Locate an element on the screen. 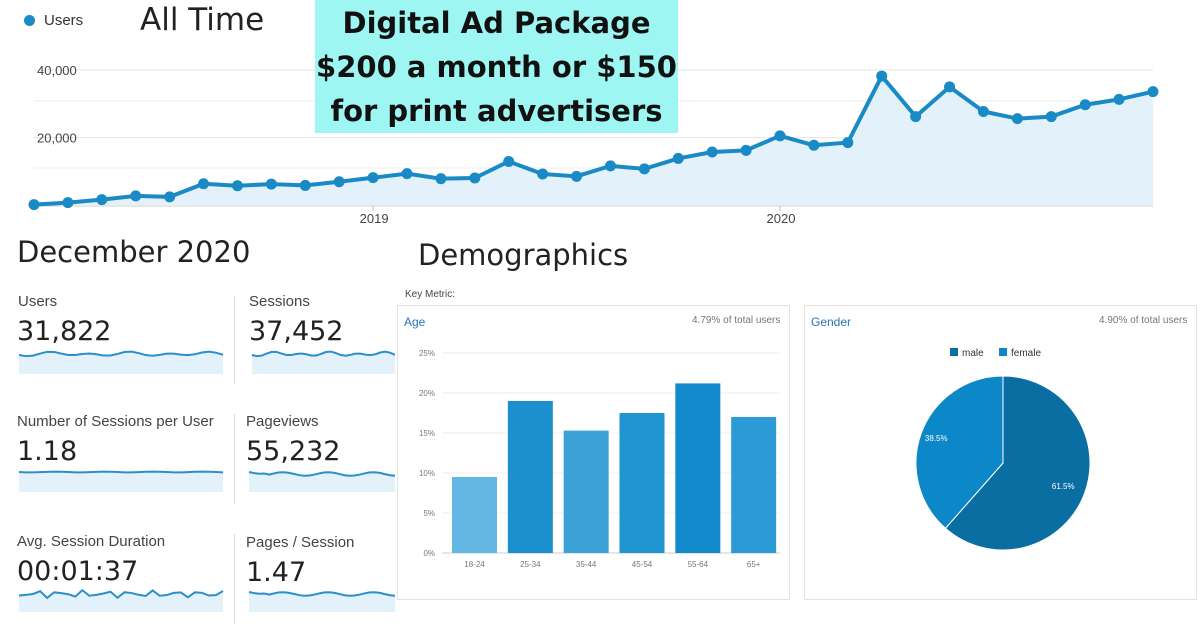 The width and height of the screenshot is (1200, 630). key-metric-label: Key Metric: is located at coordinates (430, 294).